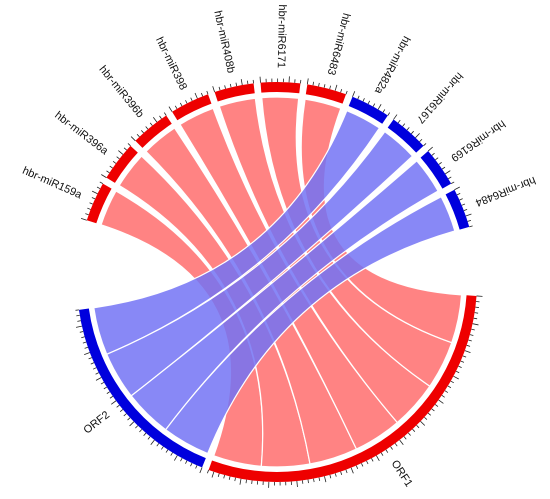  I want to click on segment-label: hbr-miR159a, so click(52, 183).